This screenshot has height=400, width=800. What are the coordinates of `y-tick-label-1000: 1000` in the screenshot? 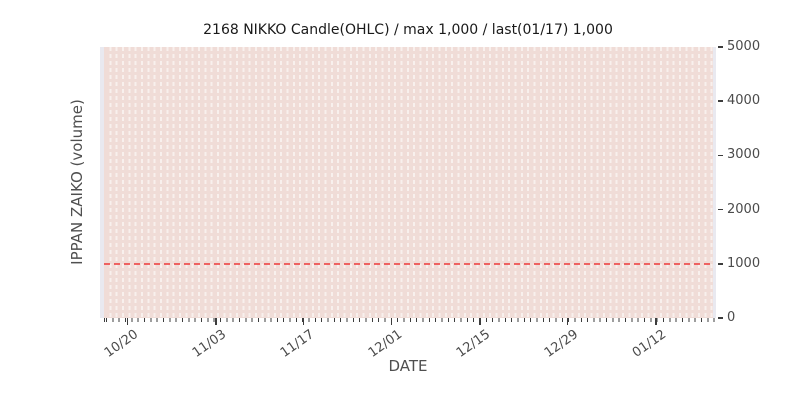 It's located at (744, 263).